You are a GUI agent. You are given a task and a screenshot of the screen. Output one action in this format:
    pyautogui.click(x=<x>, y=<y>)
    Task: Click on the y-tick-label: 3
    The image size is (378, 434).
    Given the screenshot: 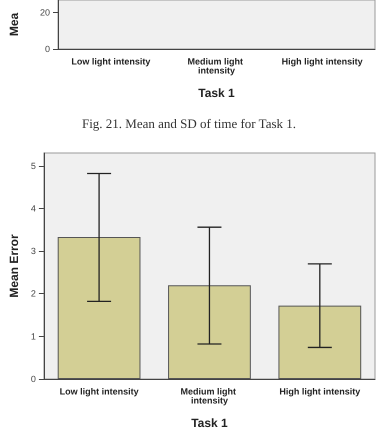 What is the action you would take?
    pyautogui.click(x=33, y=251)
    